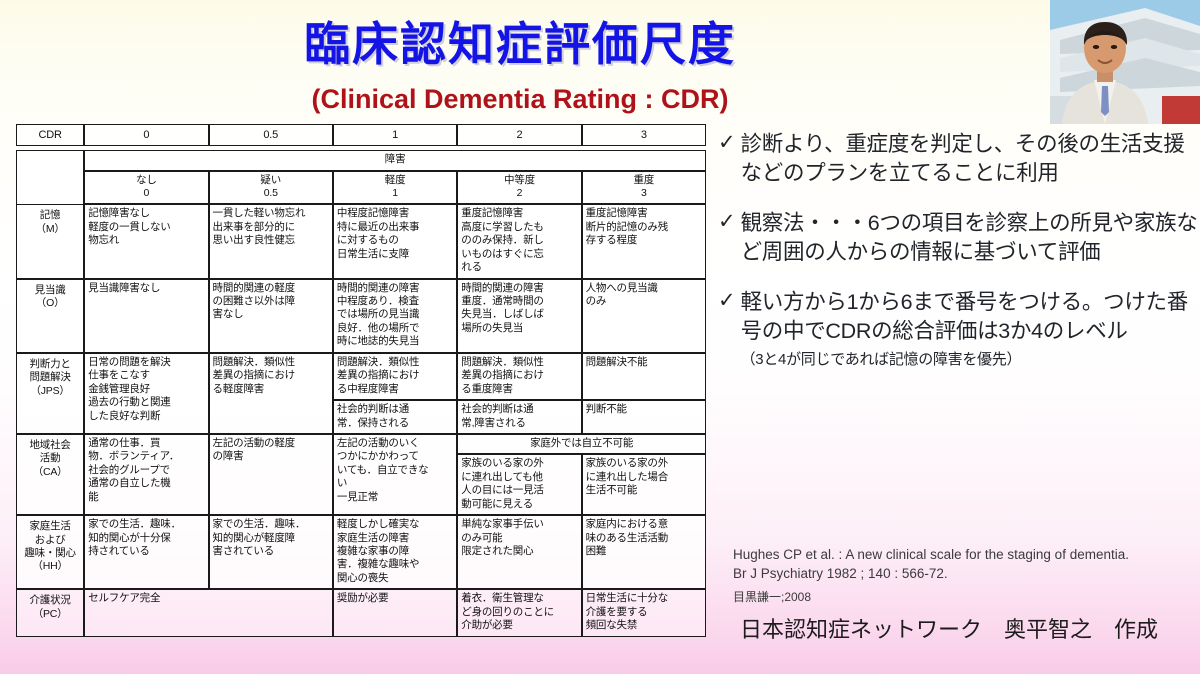 The height and width of the screenshot is (674, 1200). What do you see at coordinates (519, 613) in the screenshot?
I see `cell-care-2: 着衣．衛生管理な ど身の回りのことに 介助が必要` at bounding box center [519, 613].